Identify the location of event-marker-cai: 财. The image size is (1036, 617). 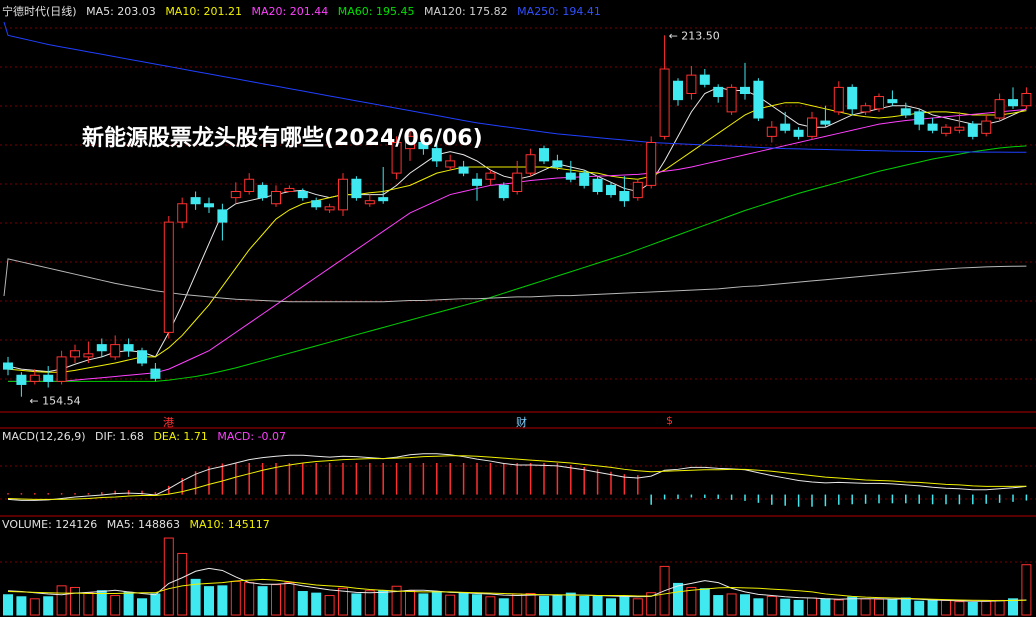
(521, 422).